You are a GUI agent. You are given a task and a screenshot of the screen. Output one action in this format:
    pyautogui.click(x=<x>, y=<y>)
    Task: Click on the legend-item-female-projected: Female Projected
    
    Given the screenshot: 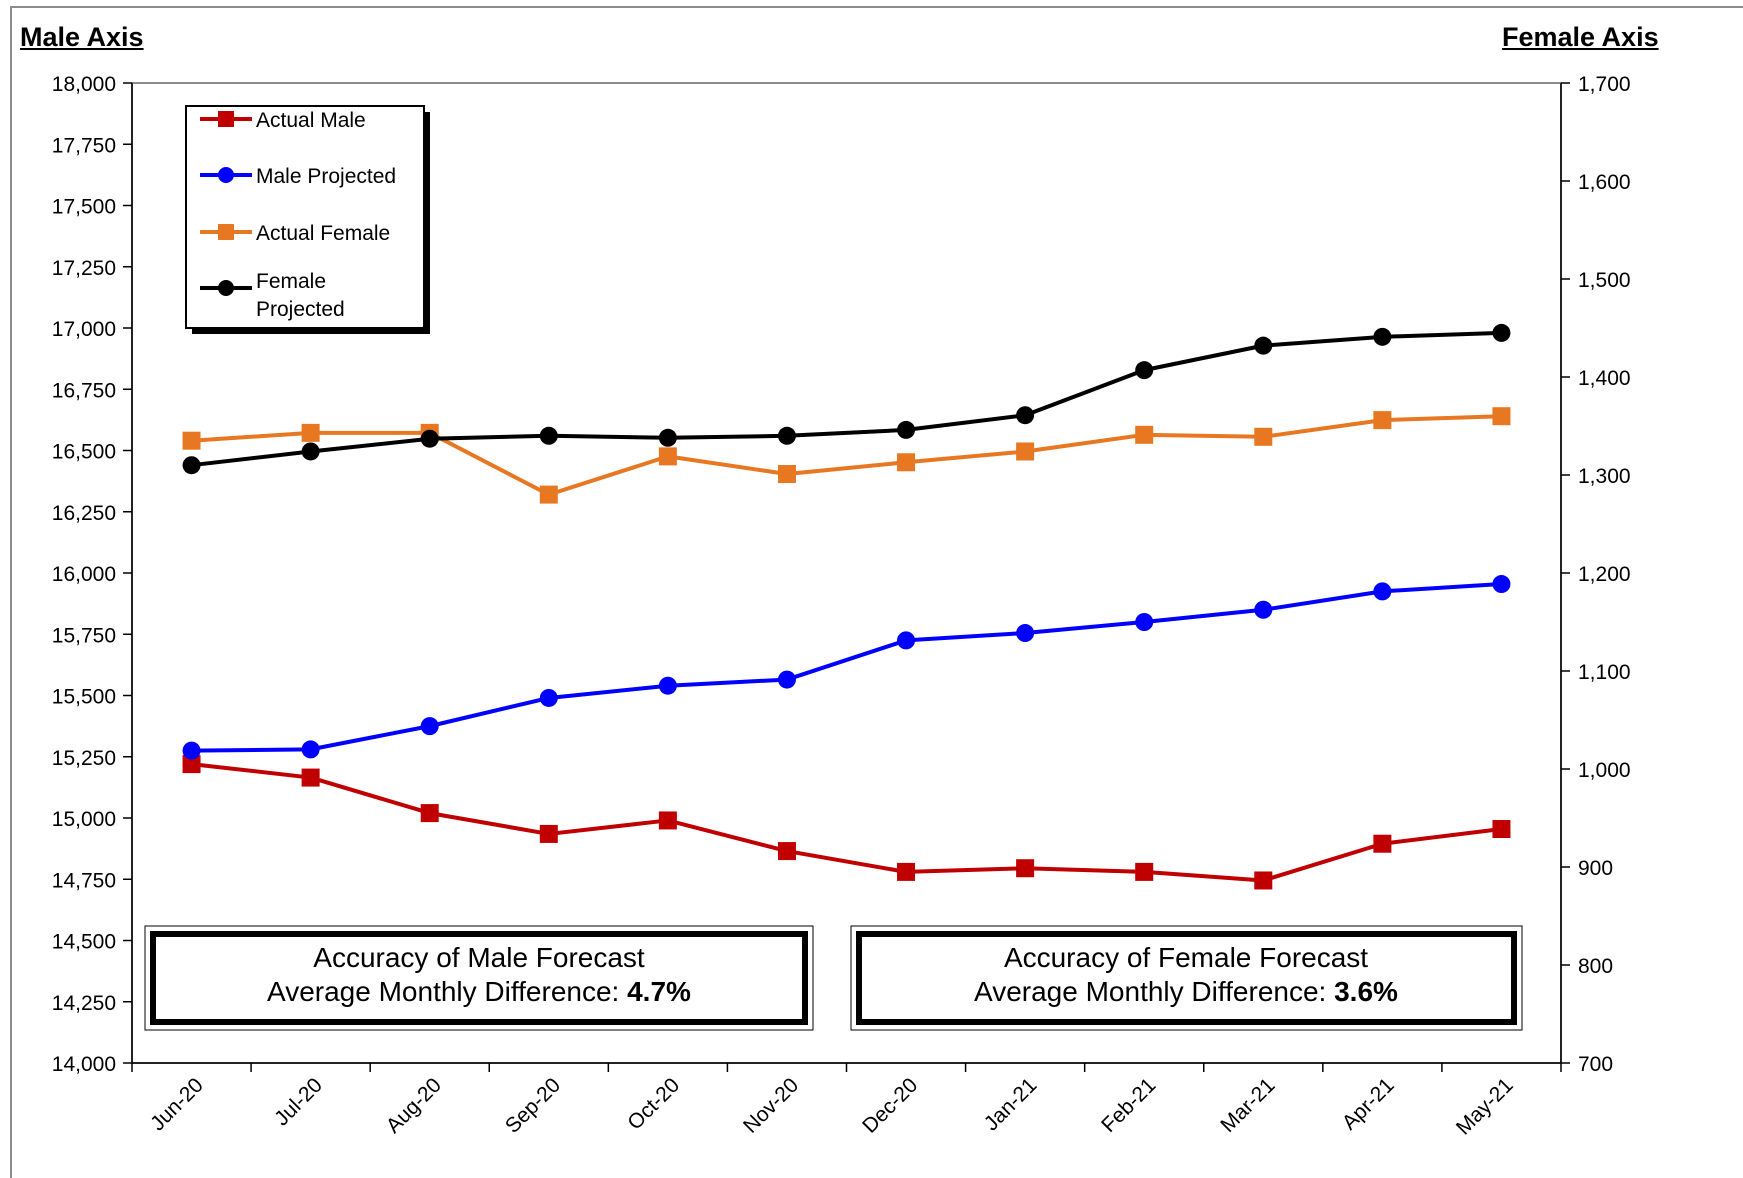 What is the action you would take?
    pyautogui.click(x=272, y=295)
    